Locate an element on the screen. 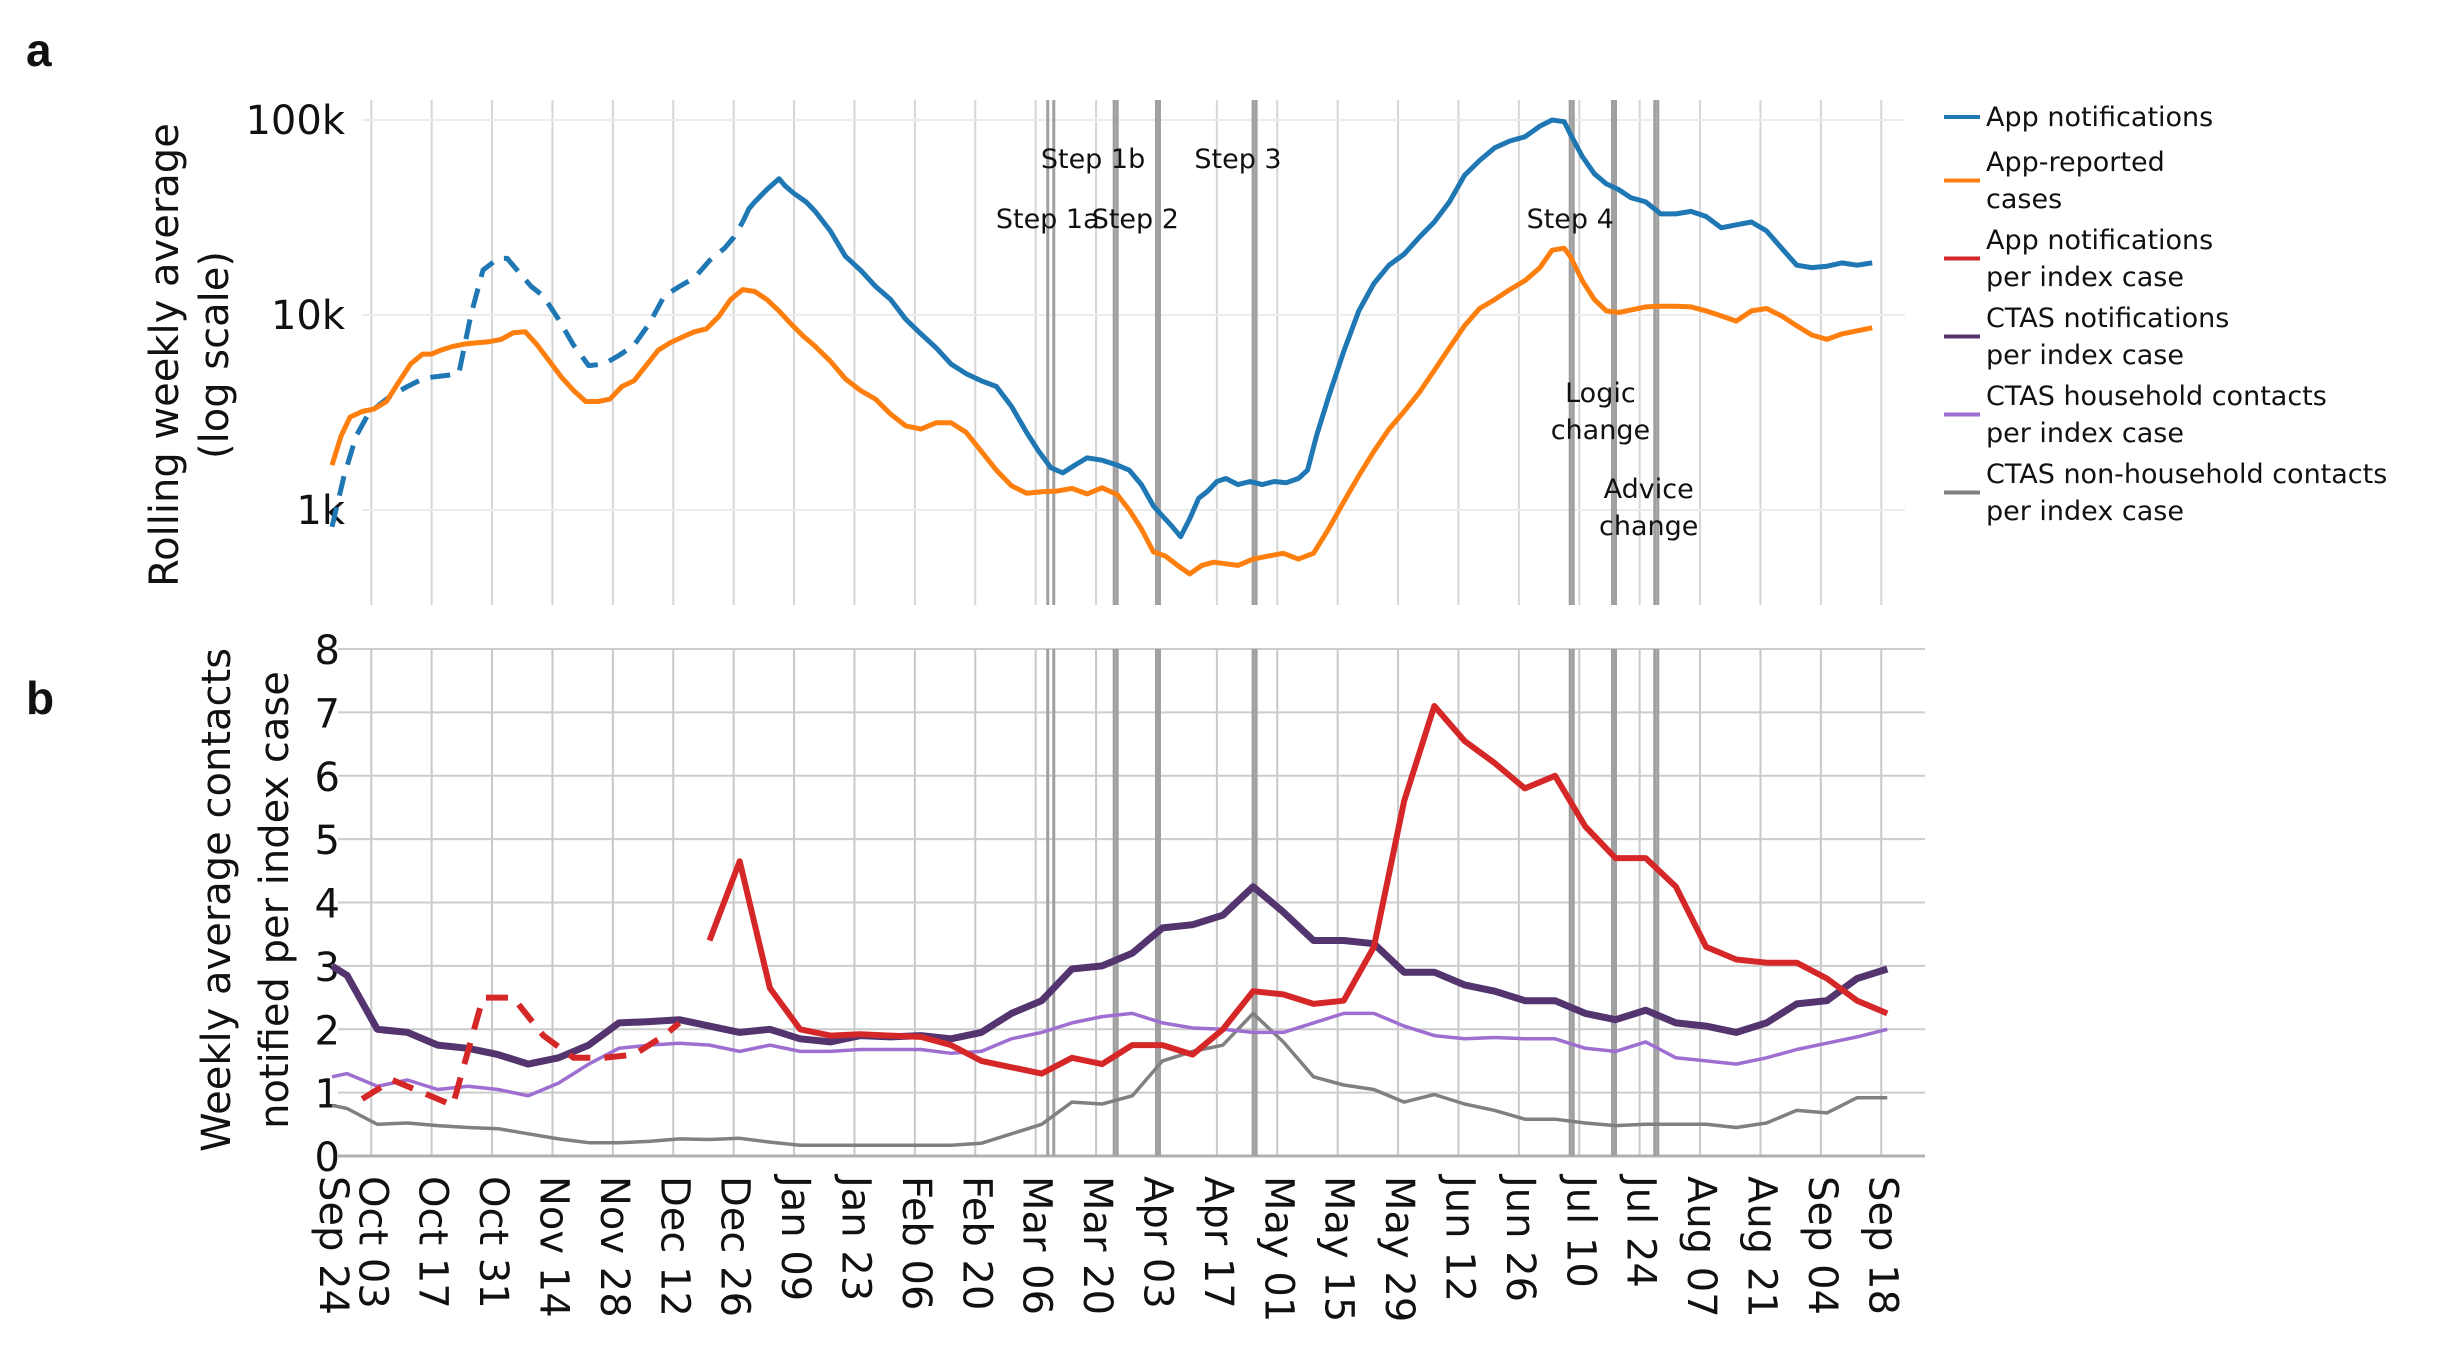 This screenshot has width=2454, height=1362. panel-b-x-tick-label: Jun 26 is located at coordinates (1520, 1237).